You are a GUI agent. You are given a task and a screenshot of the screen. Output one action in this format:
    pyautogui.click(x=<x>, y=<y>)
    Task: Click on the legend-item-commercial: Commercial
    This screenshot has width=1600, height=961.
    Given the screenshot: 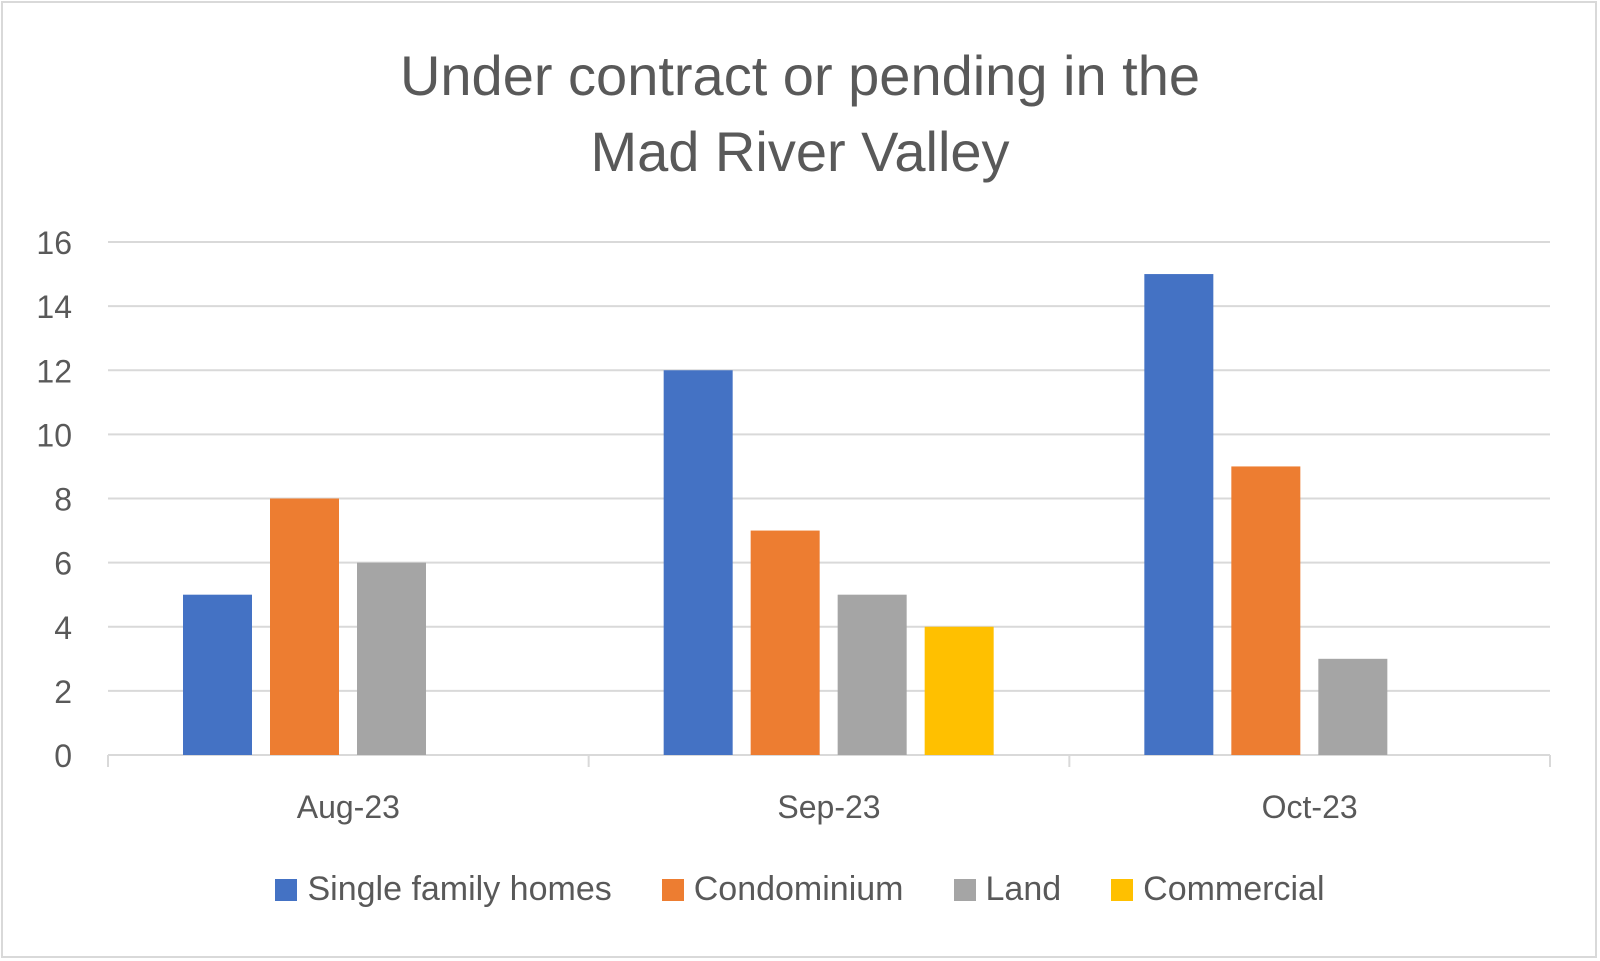 What is the action you would take?
    pyautogui.click(x=1218, y=889)
    